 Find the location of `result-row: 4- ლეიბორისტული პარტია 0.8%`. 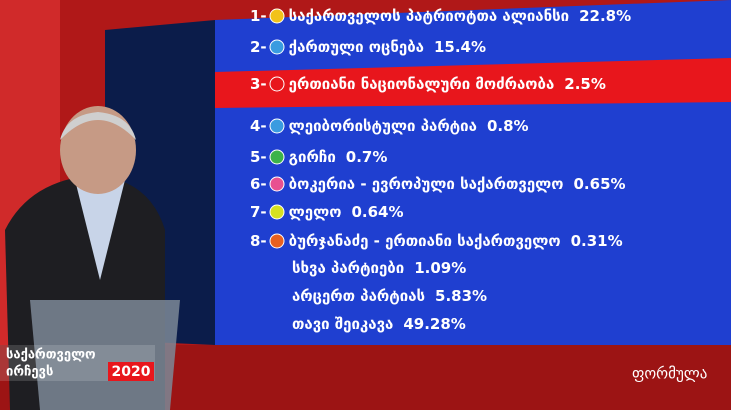

result-row: 4- ლეიბორისტული პარტია 0.8% is located at coordinates (389, 126).